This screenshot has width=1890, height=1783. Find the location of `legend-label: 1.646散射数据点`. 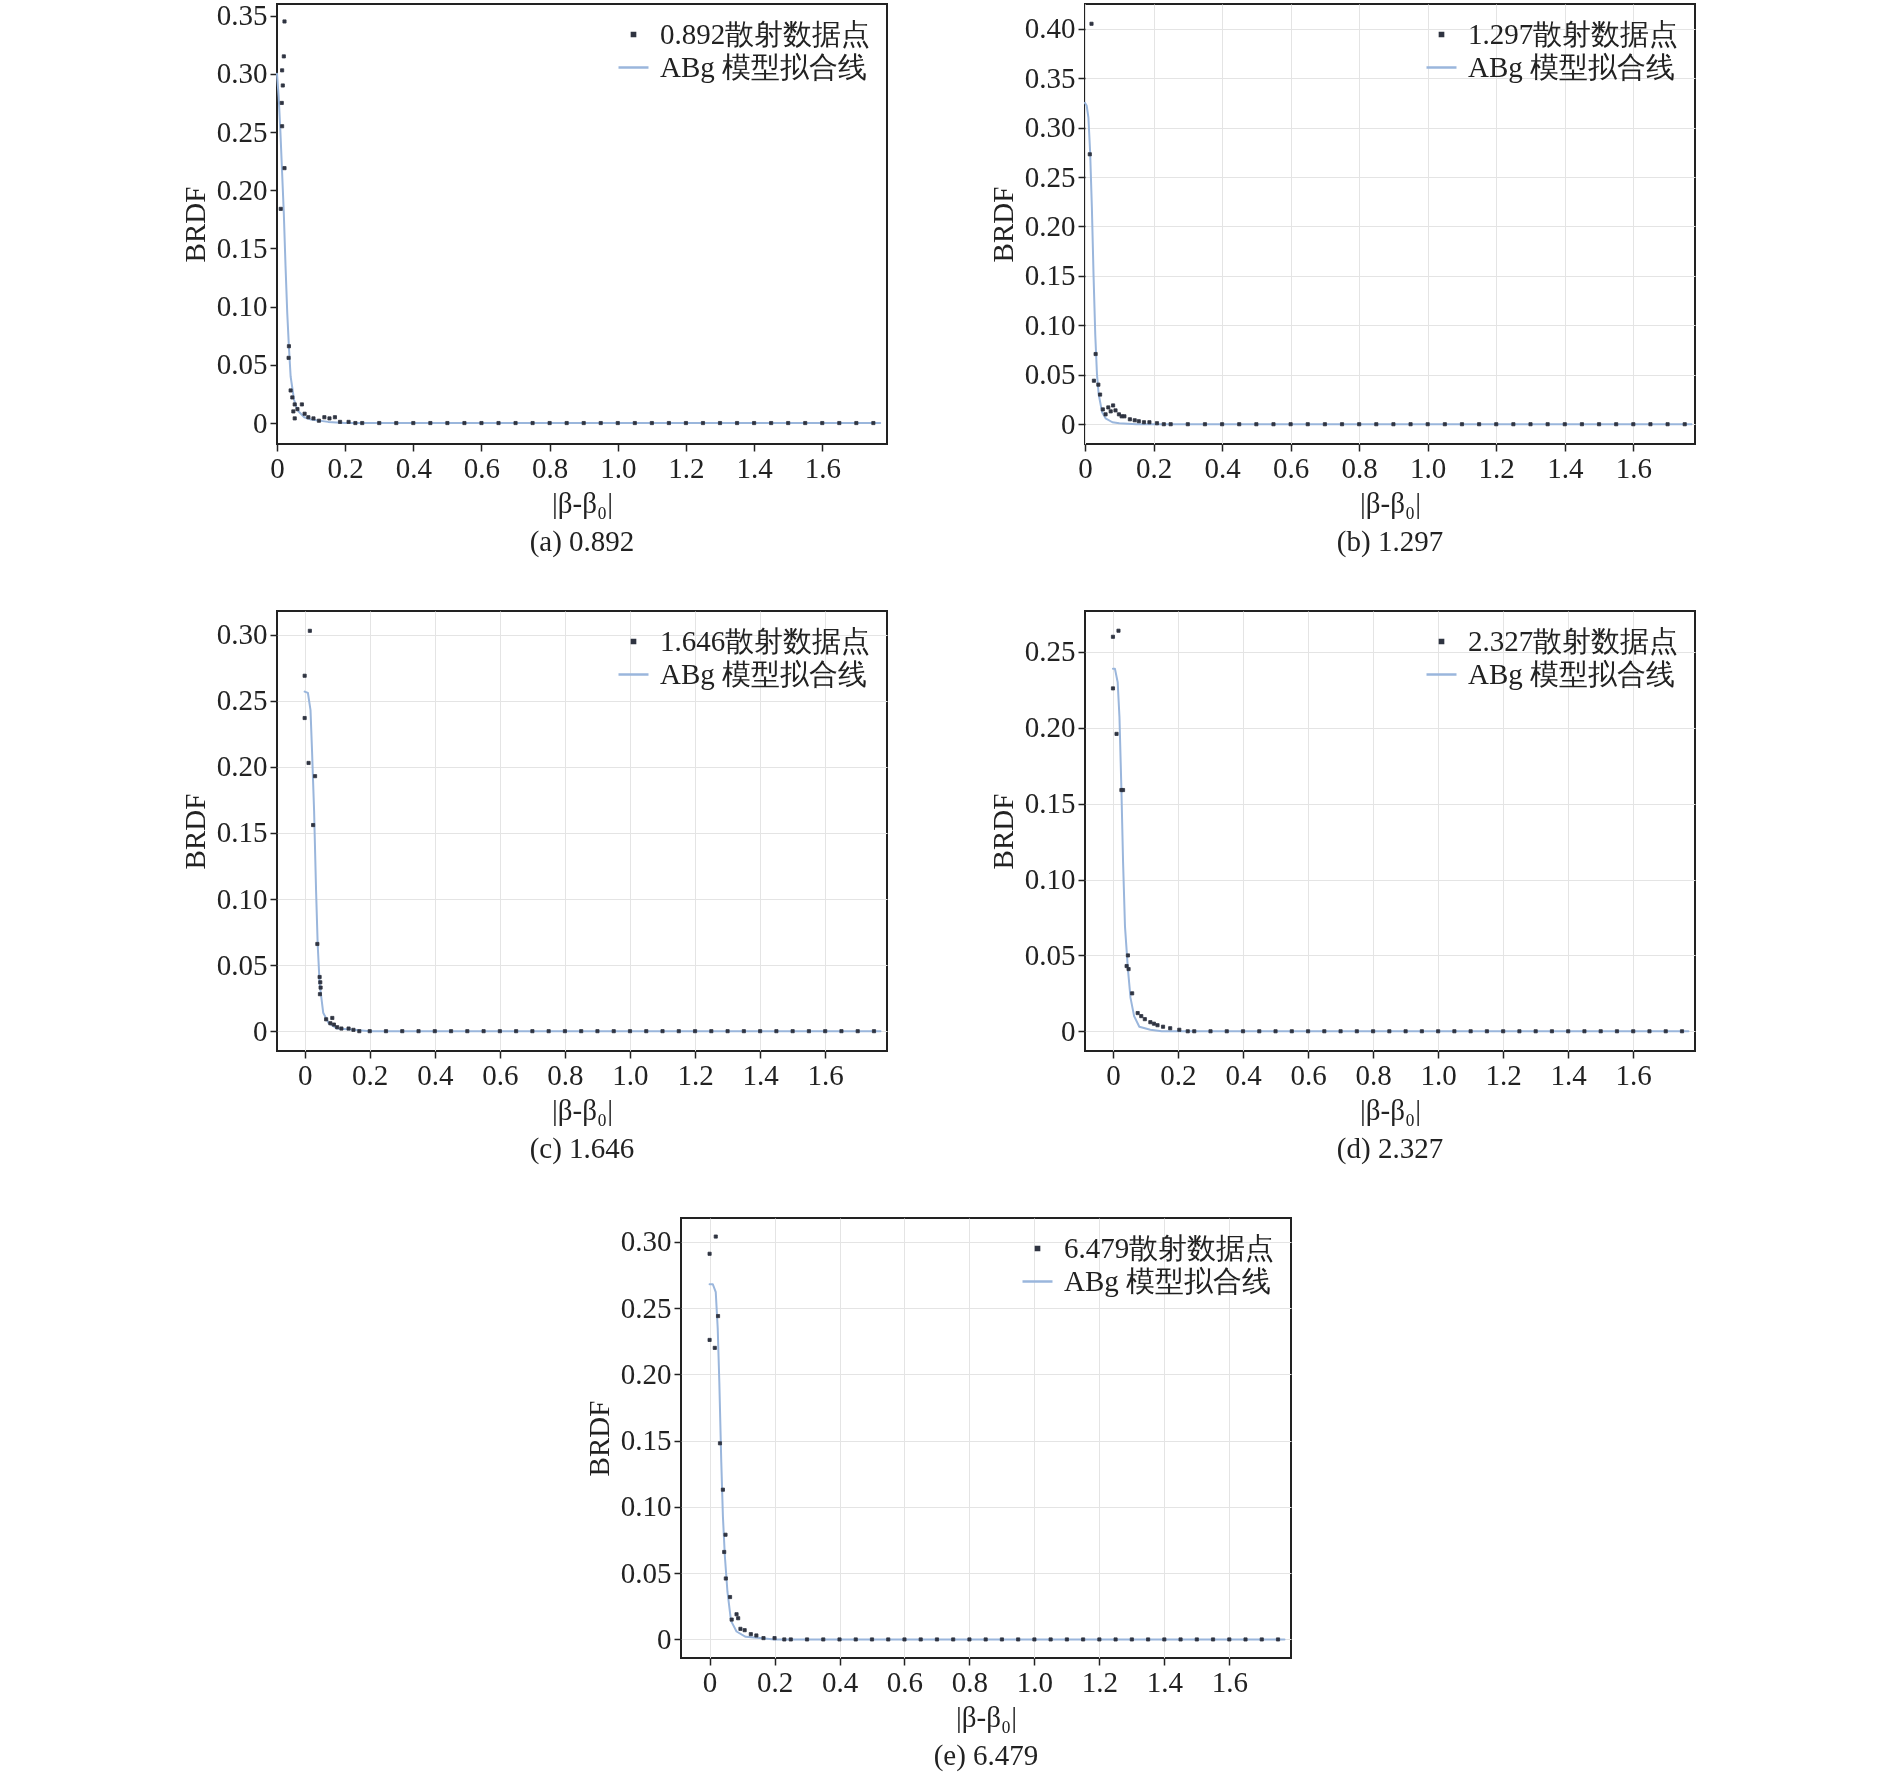

legend-label: 1.646散射数据点 is located at coordinates (765, 640).